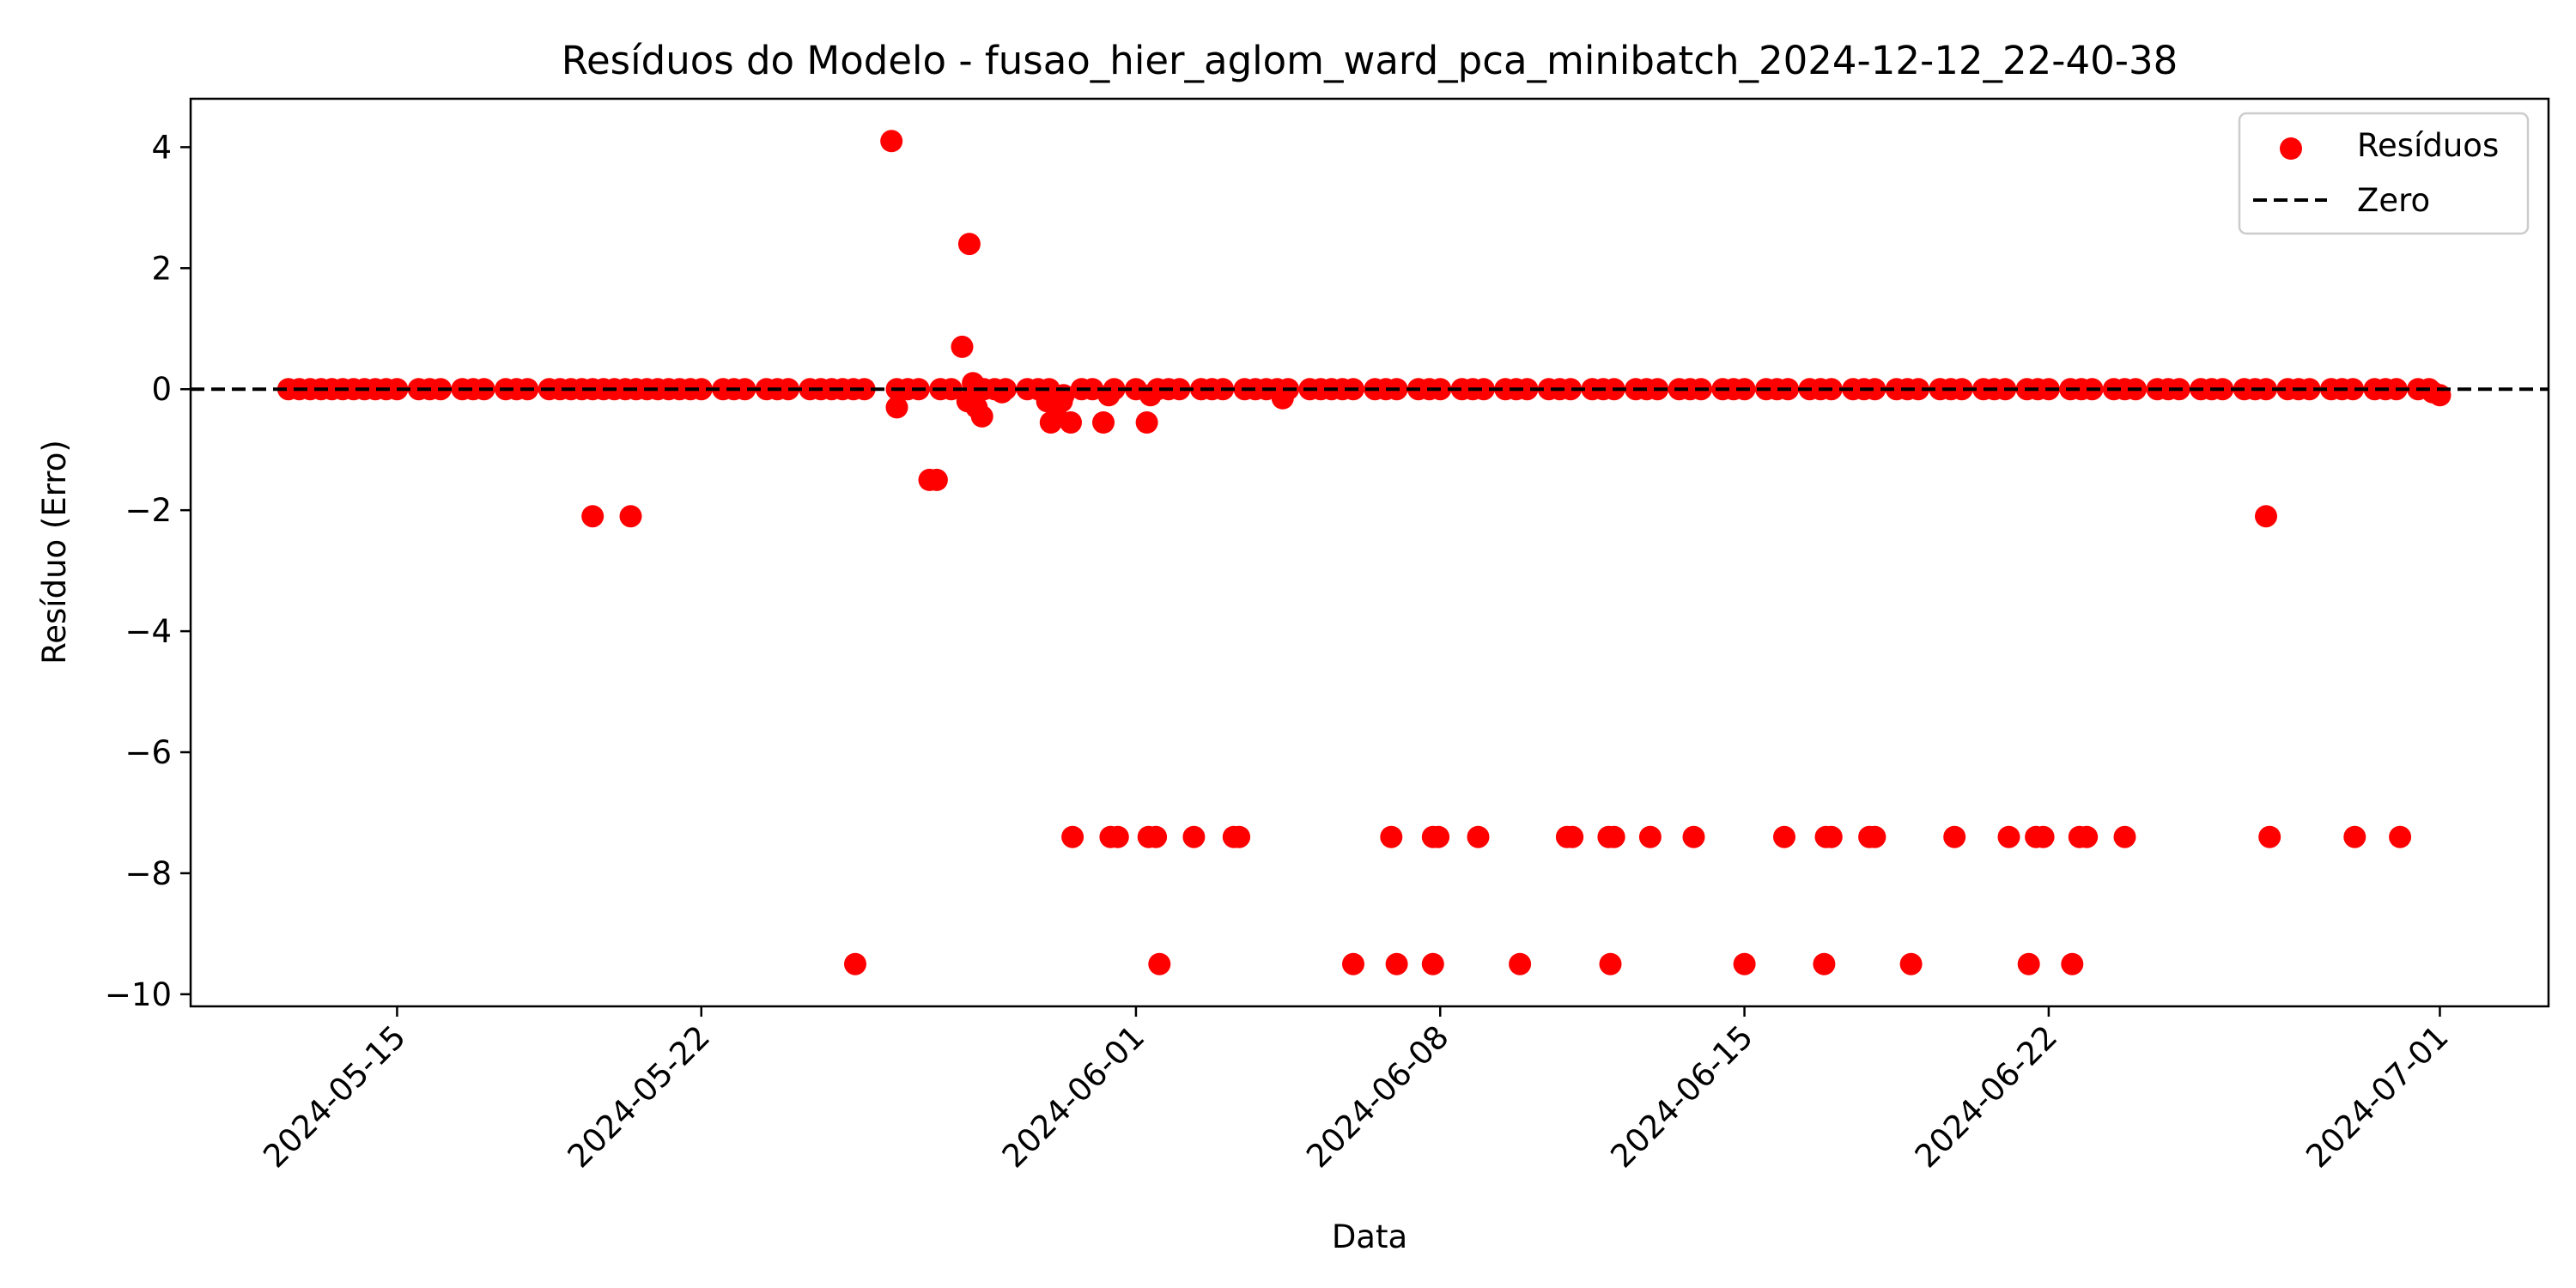 Image resolution: width=2576 pixels, height=1288 pixels. What do you see at coordinates (161, 148) in the screenshot?
I see `y-tick-label: 4` at bounding box center [161, 148].